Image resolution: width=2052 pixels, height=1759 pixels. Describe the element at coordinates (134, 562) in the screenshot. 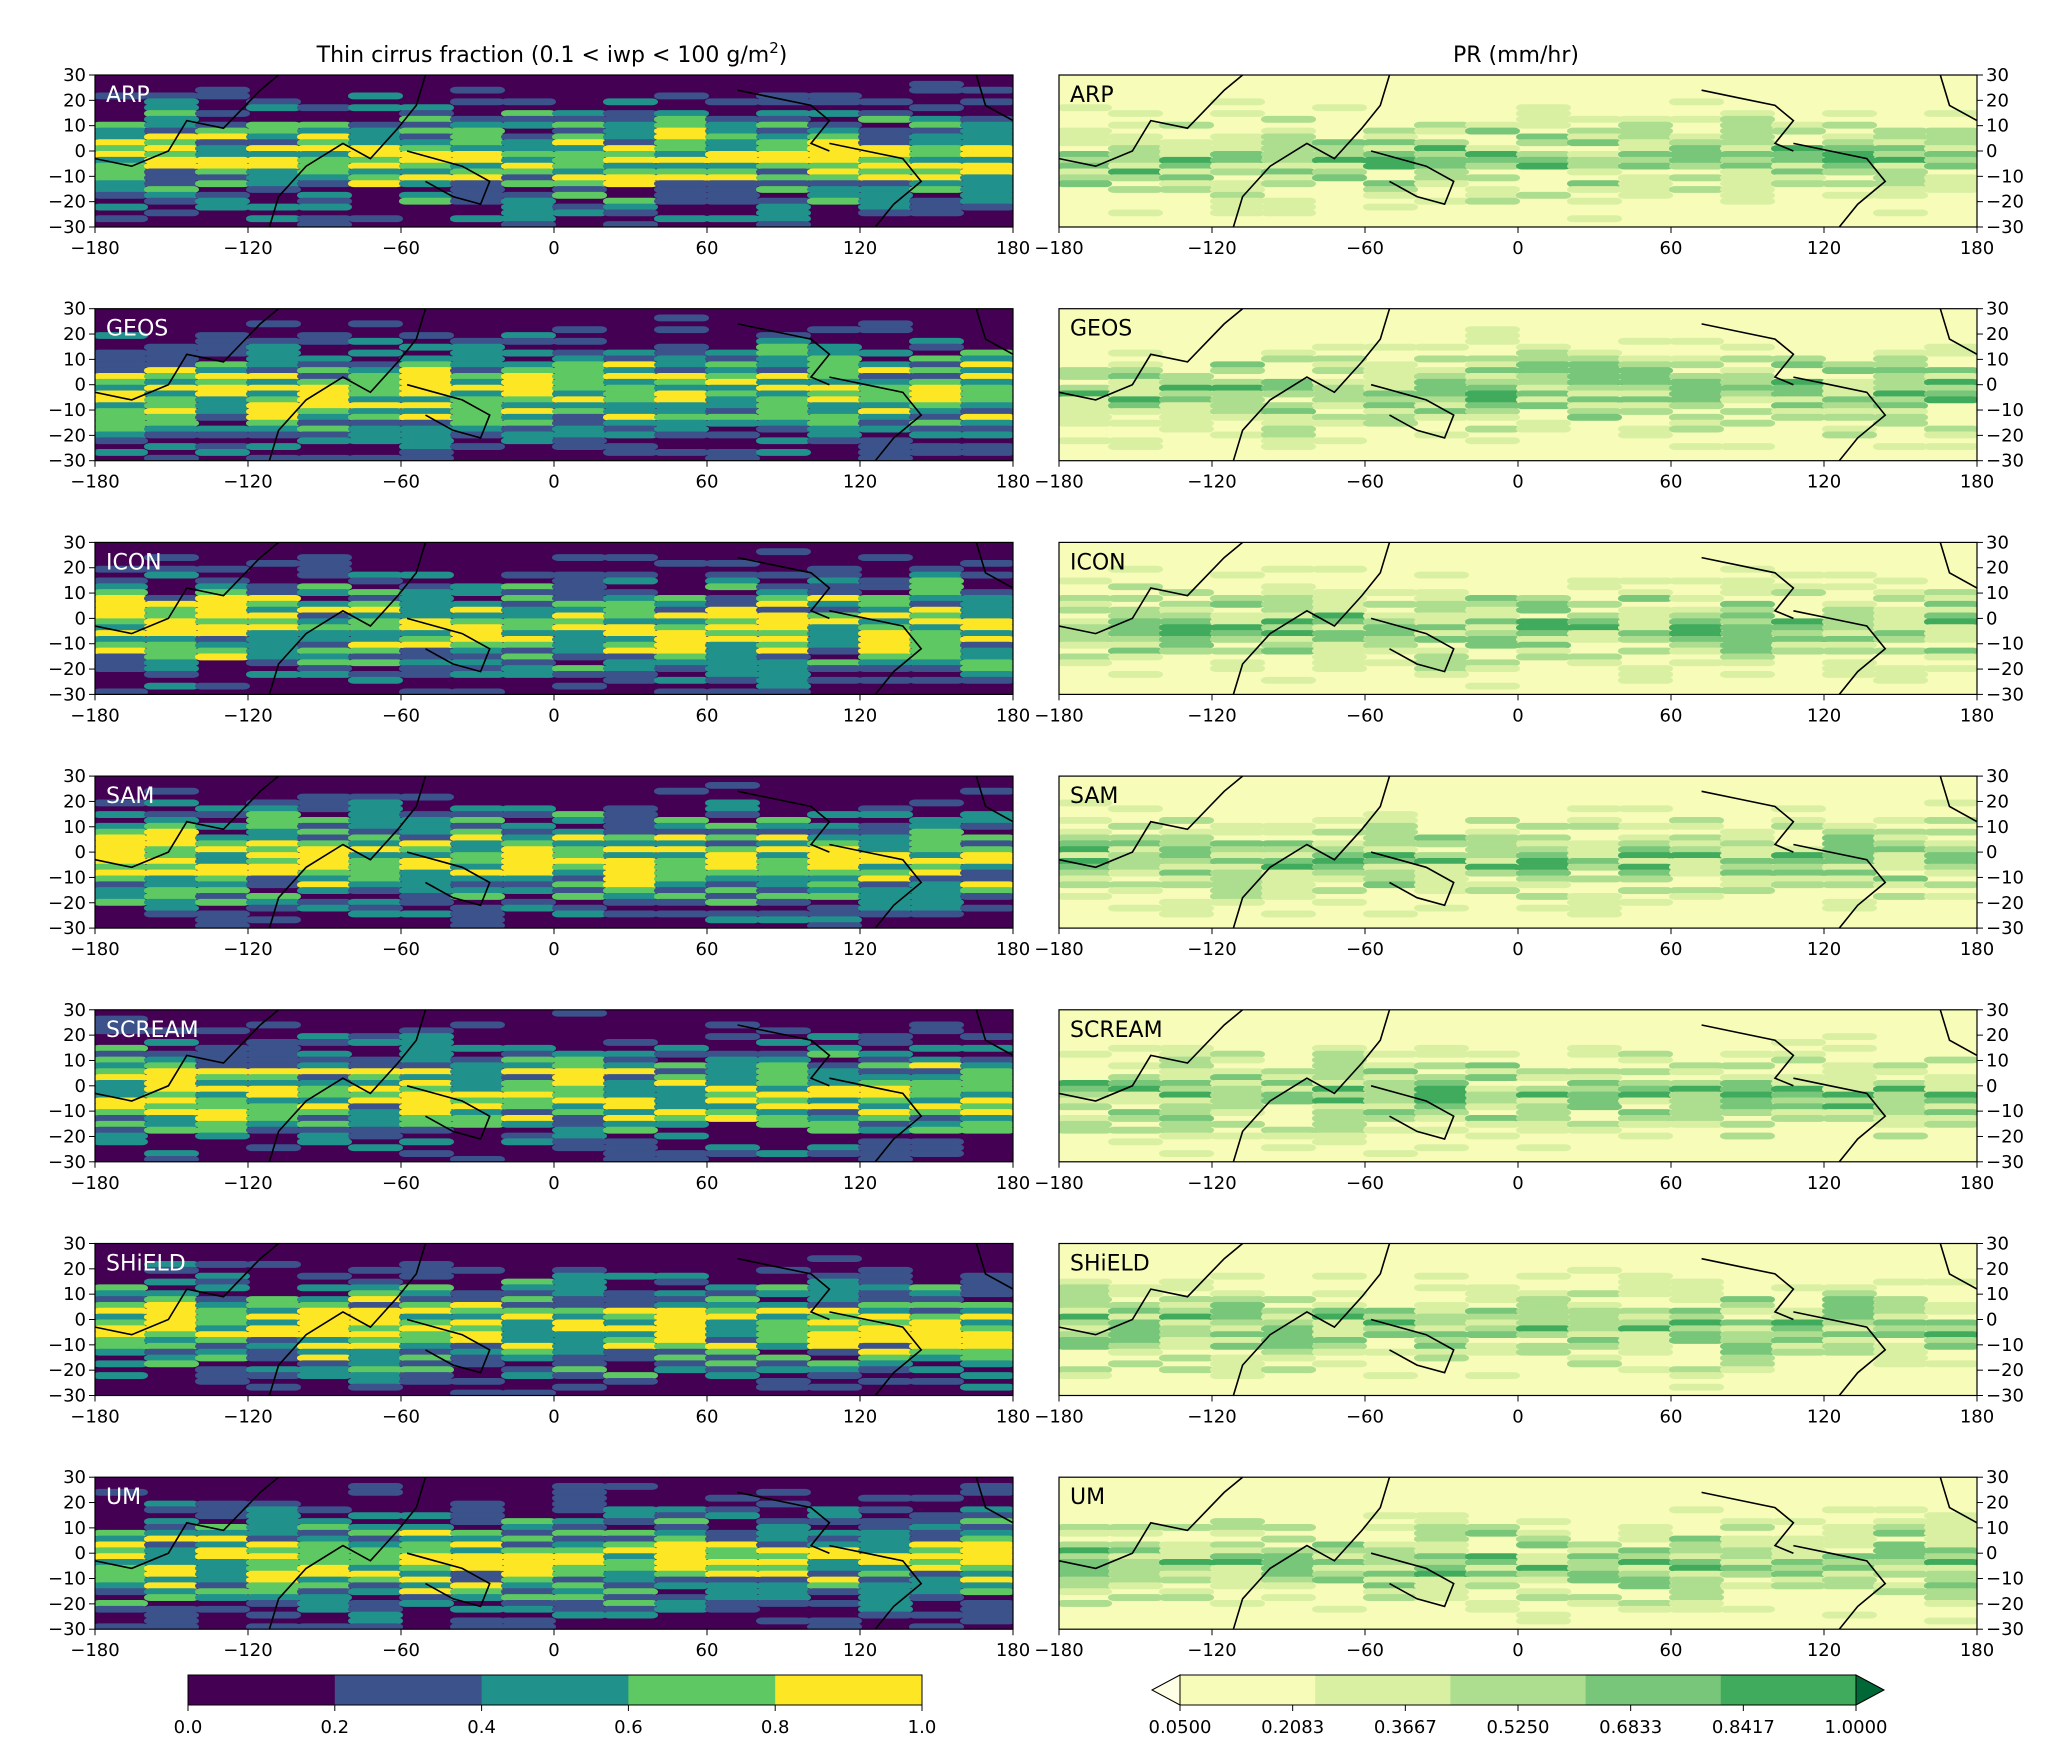

I see `panel-label: ICON` at that location.